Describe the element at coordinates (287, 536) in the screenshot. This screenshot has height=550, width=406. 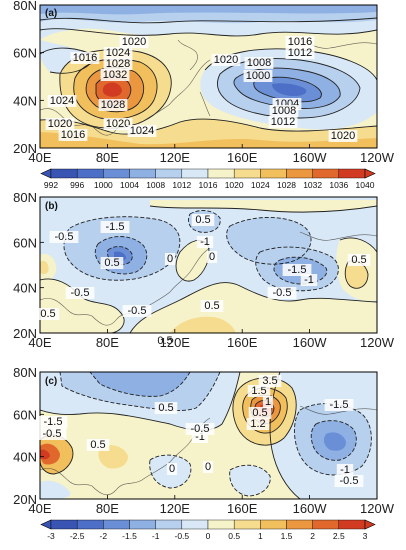
I see `colorbar-tick-label: 1.5` at that location.